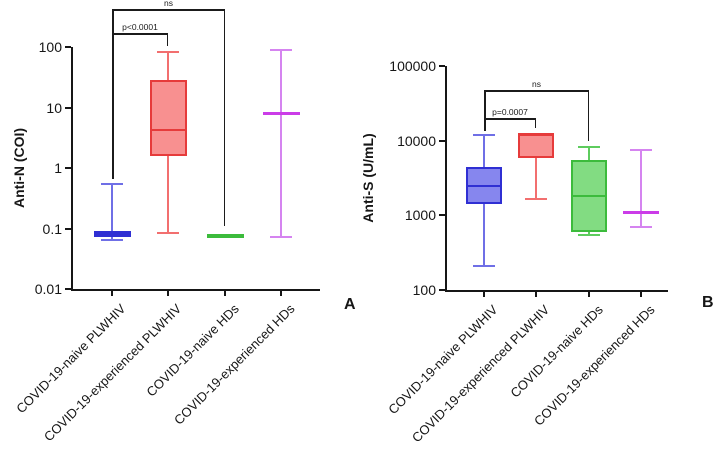 This screenshot has width=722, height=452. I want to click on panel-b-y-tick-label: 10000, so click(416, 140).